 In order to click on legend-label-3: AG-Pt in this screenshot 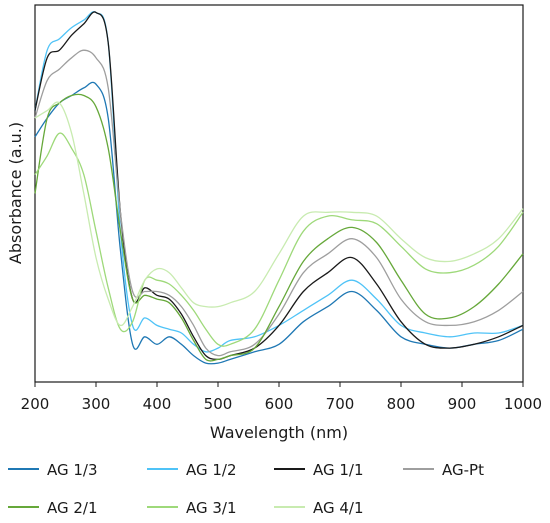, I will do `click(463, 470)`.